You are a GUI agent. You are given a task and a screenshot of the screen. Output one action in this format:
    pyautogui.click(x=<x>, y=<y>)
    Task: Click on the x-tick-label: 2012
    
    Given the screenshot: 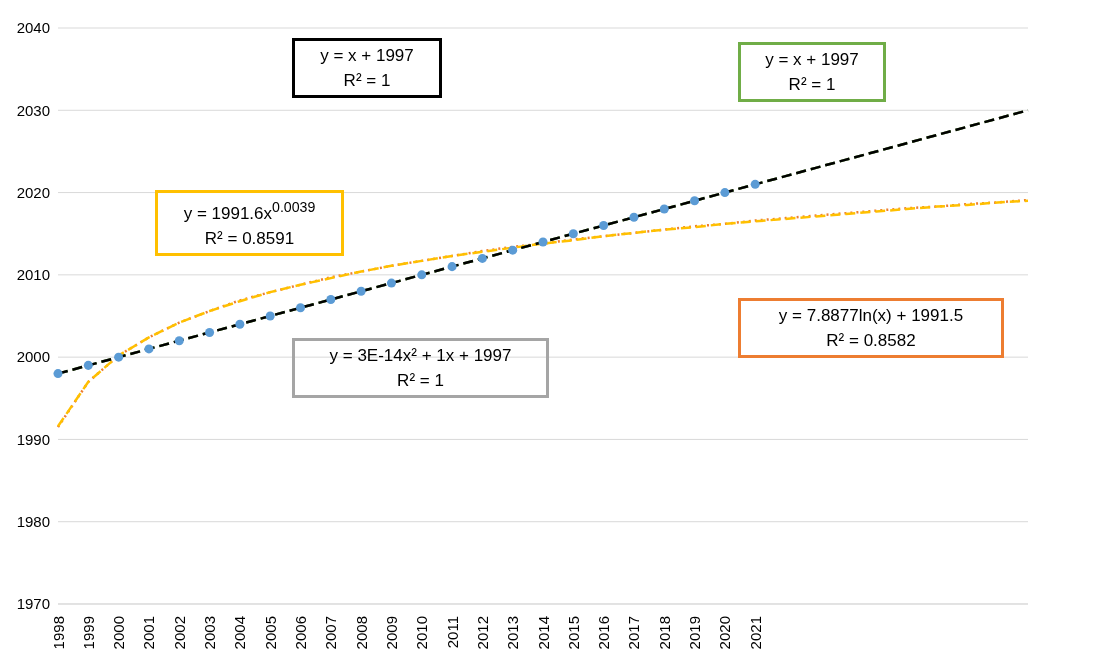 What is the action you would take?
    pyautogui.click(x=482, y=633)
    